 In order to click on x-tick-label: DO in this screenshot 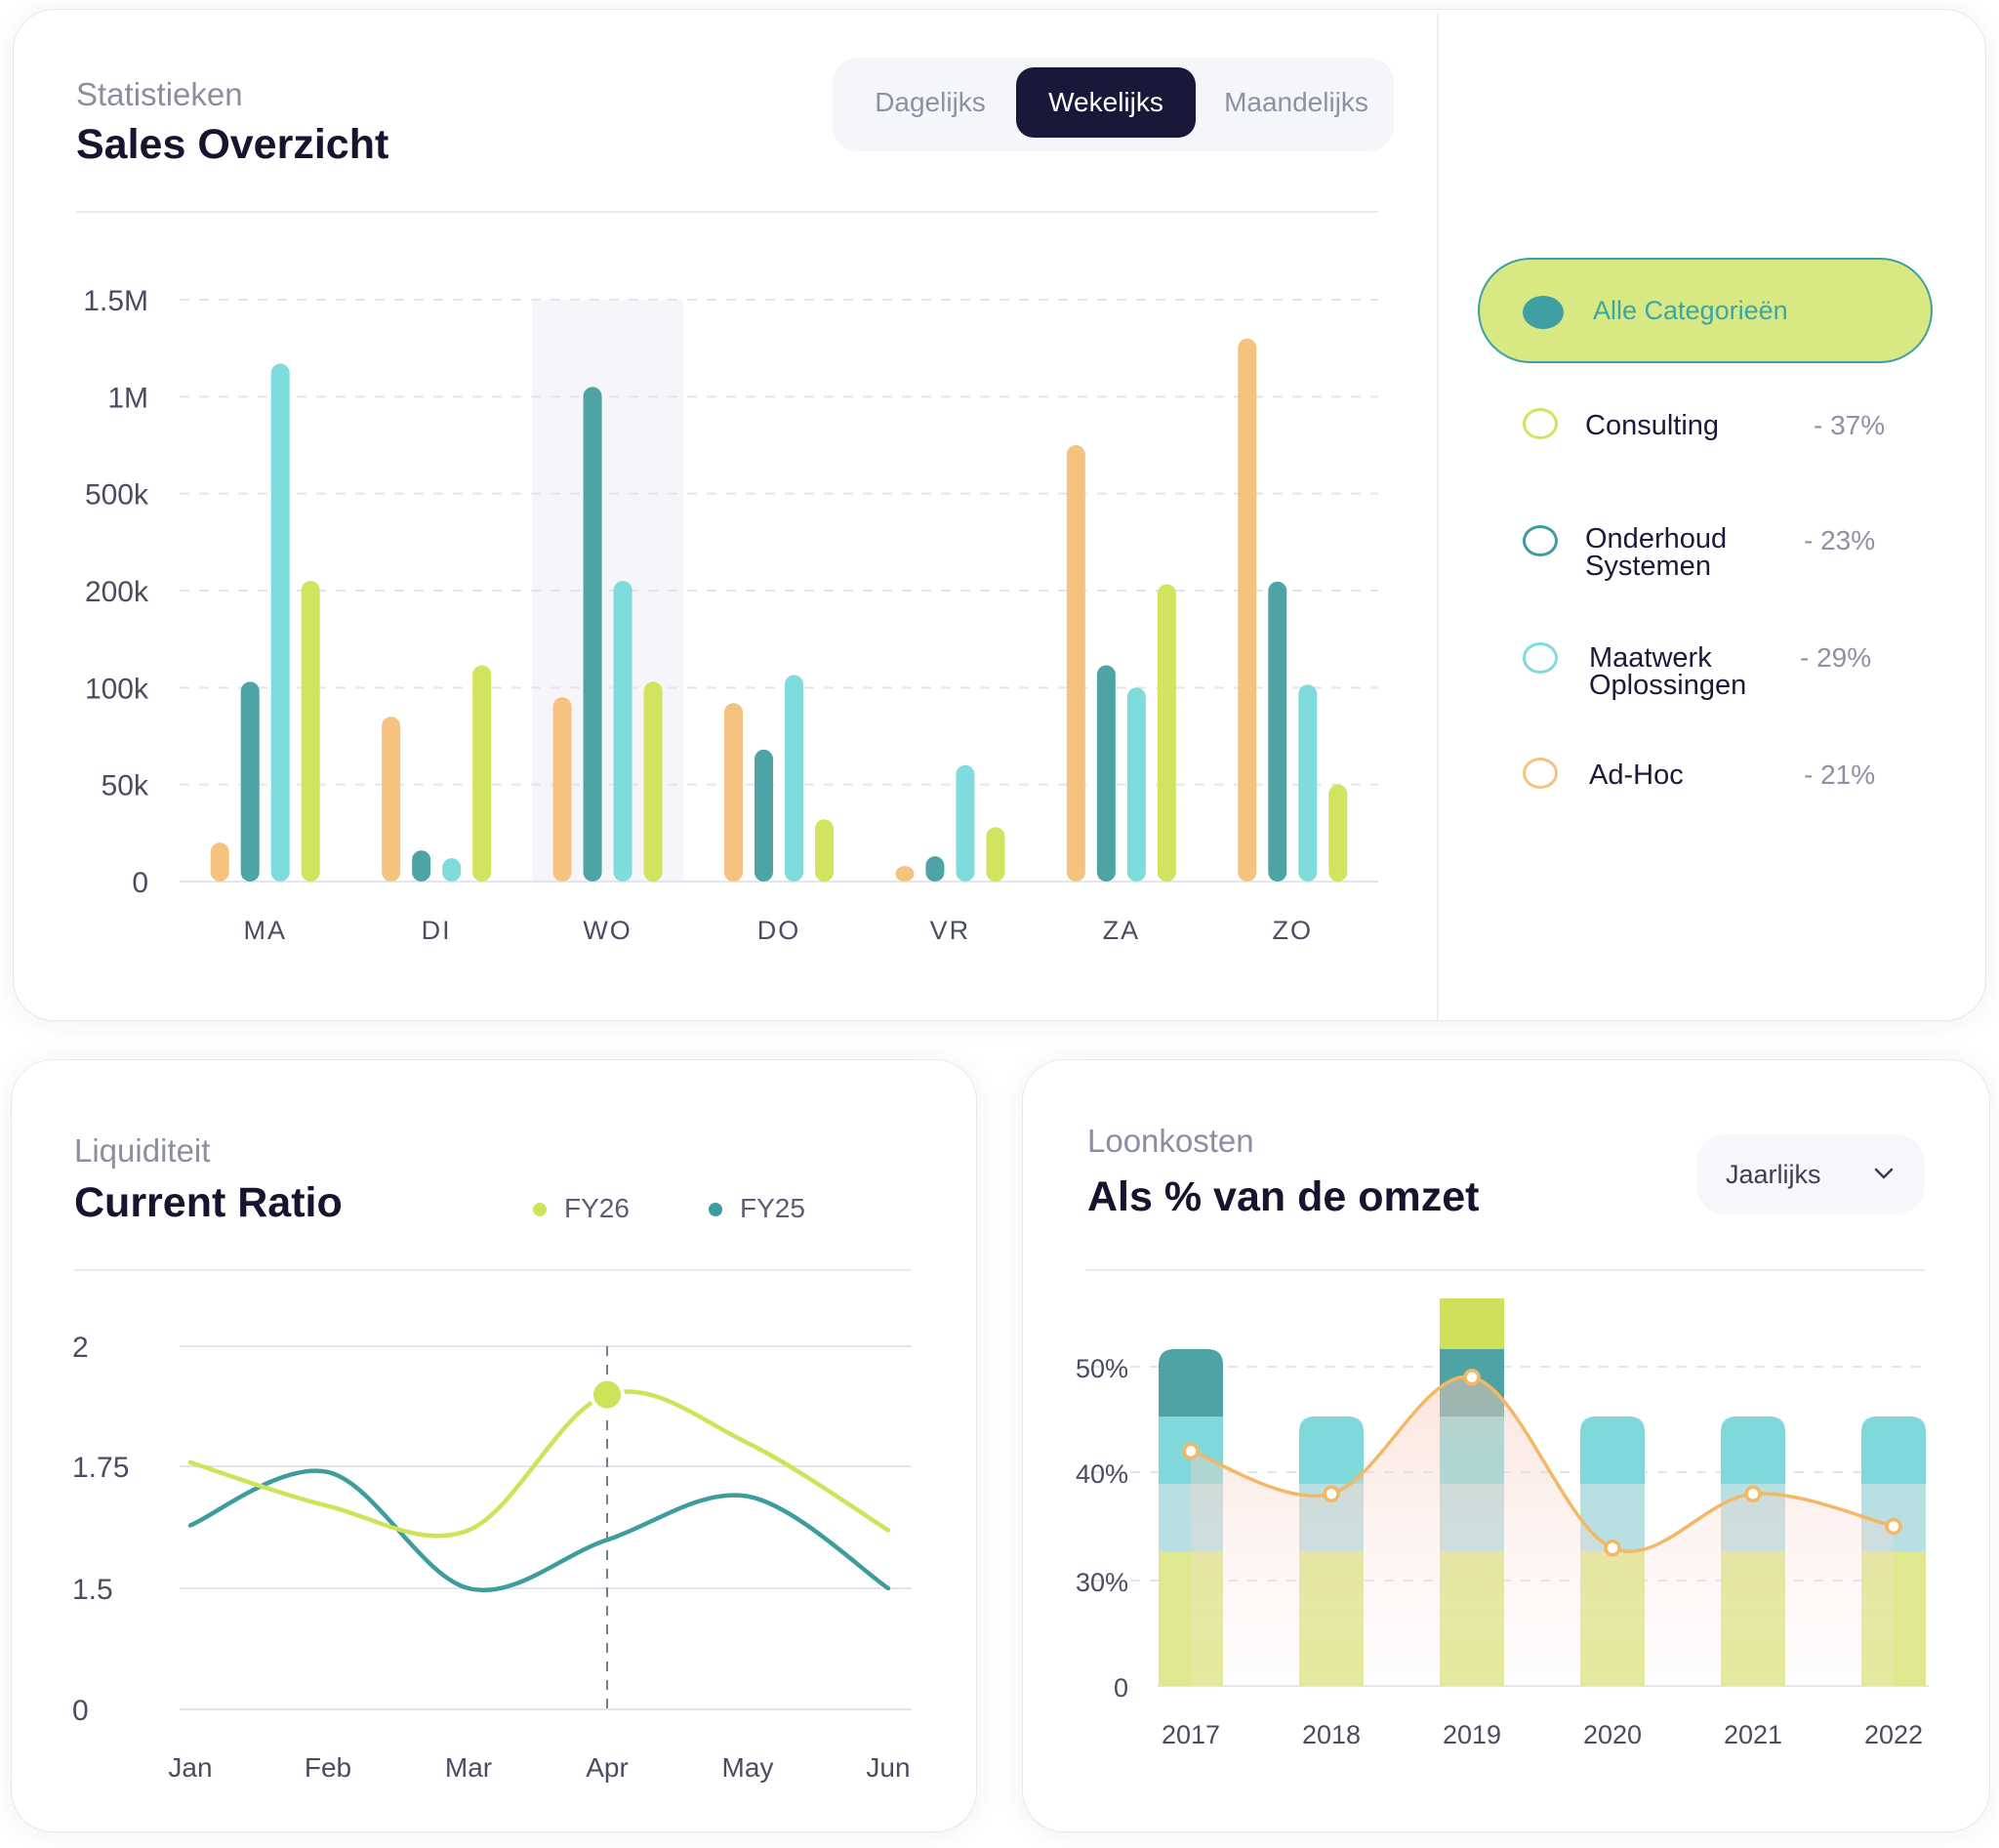, I will do `click(779, 930)`.